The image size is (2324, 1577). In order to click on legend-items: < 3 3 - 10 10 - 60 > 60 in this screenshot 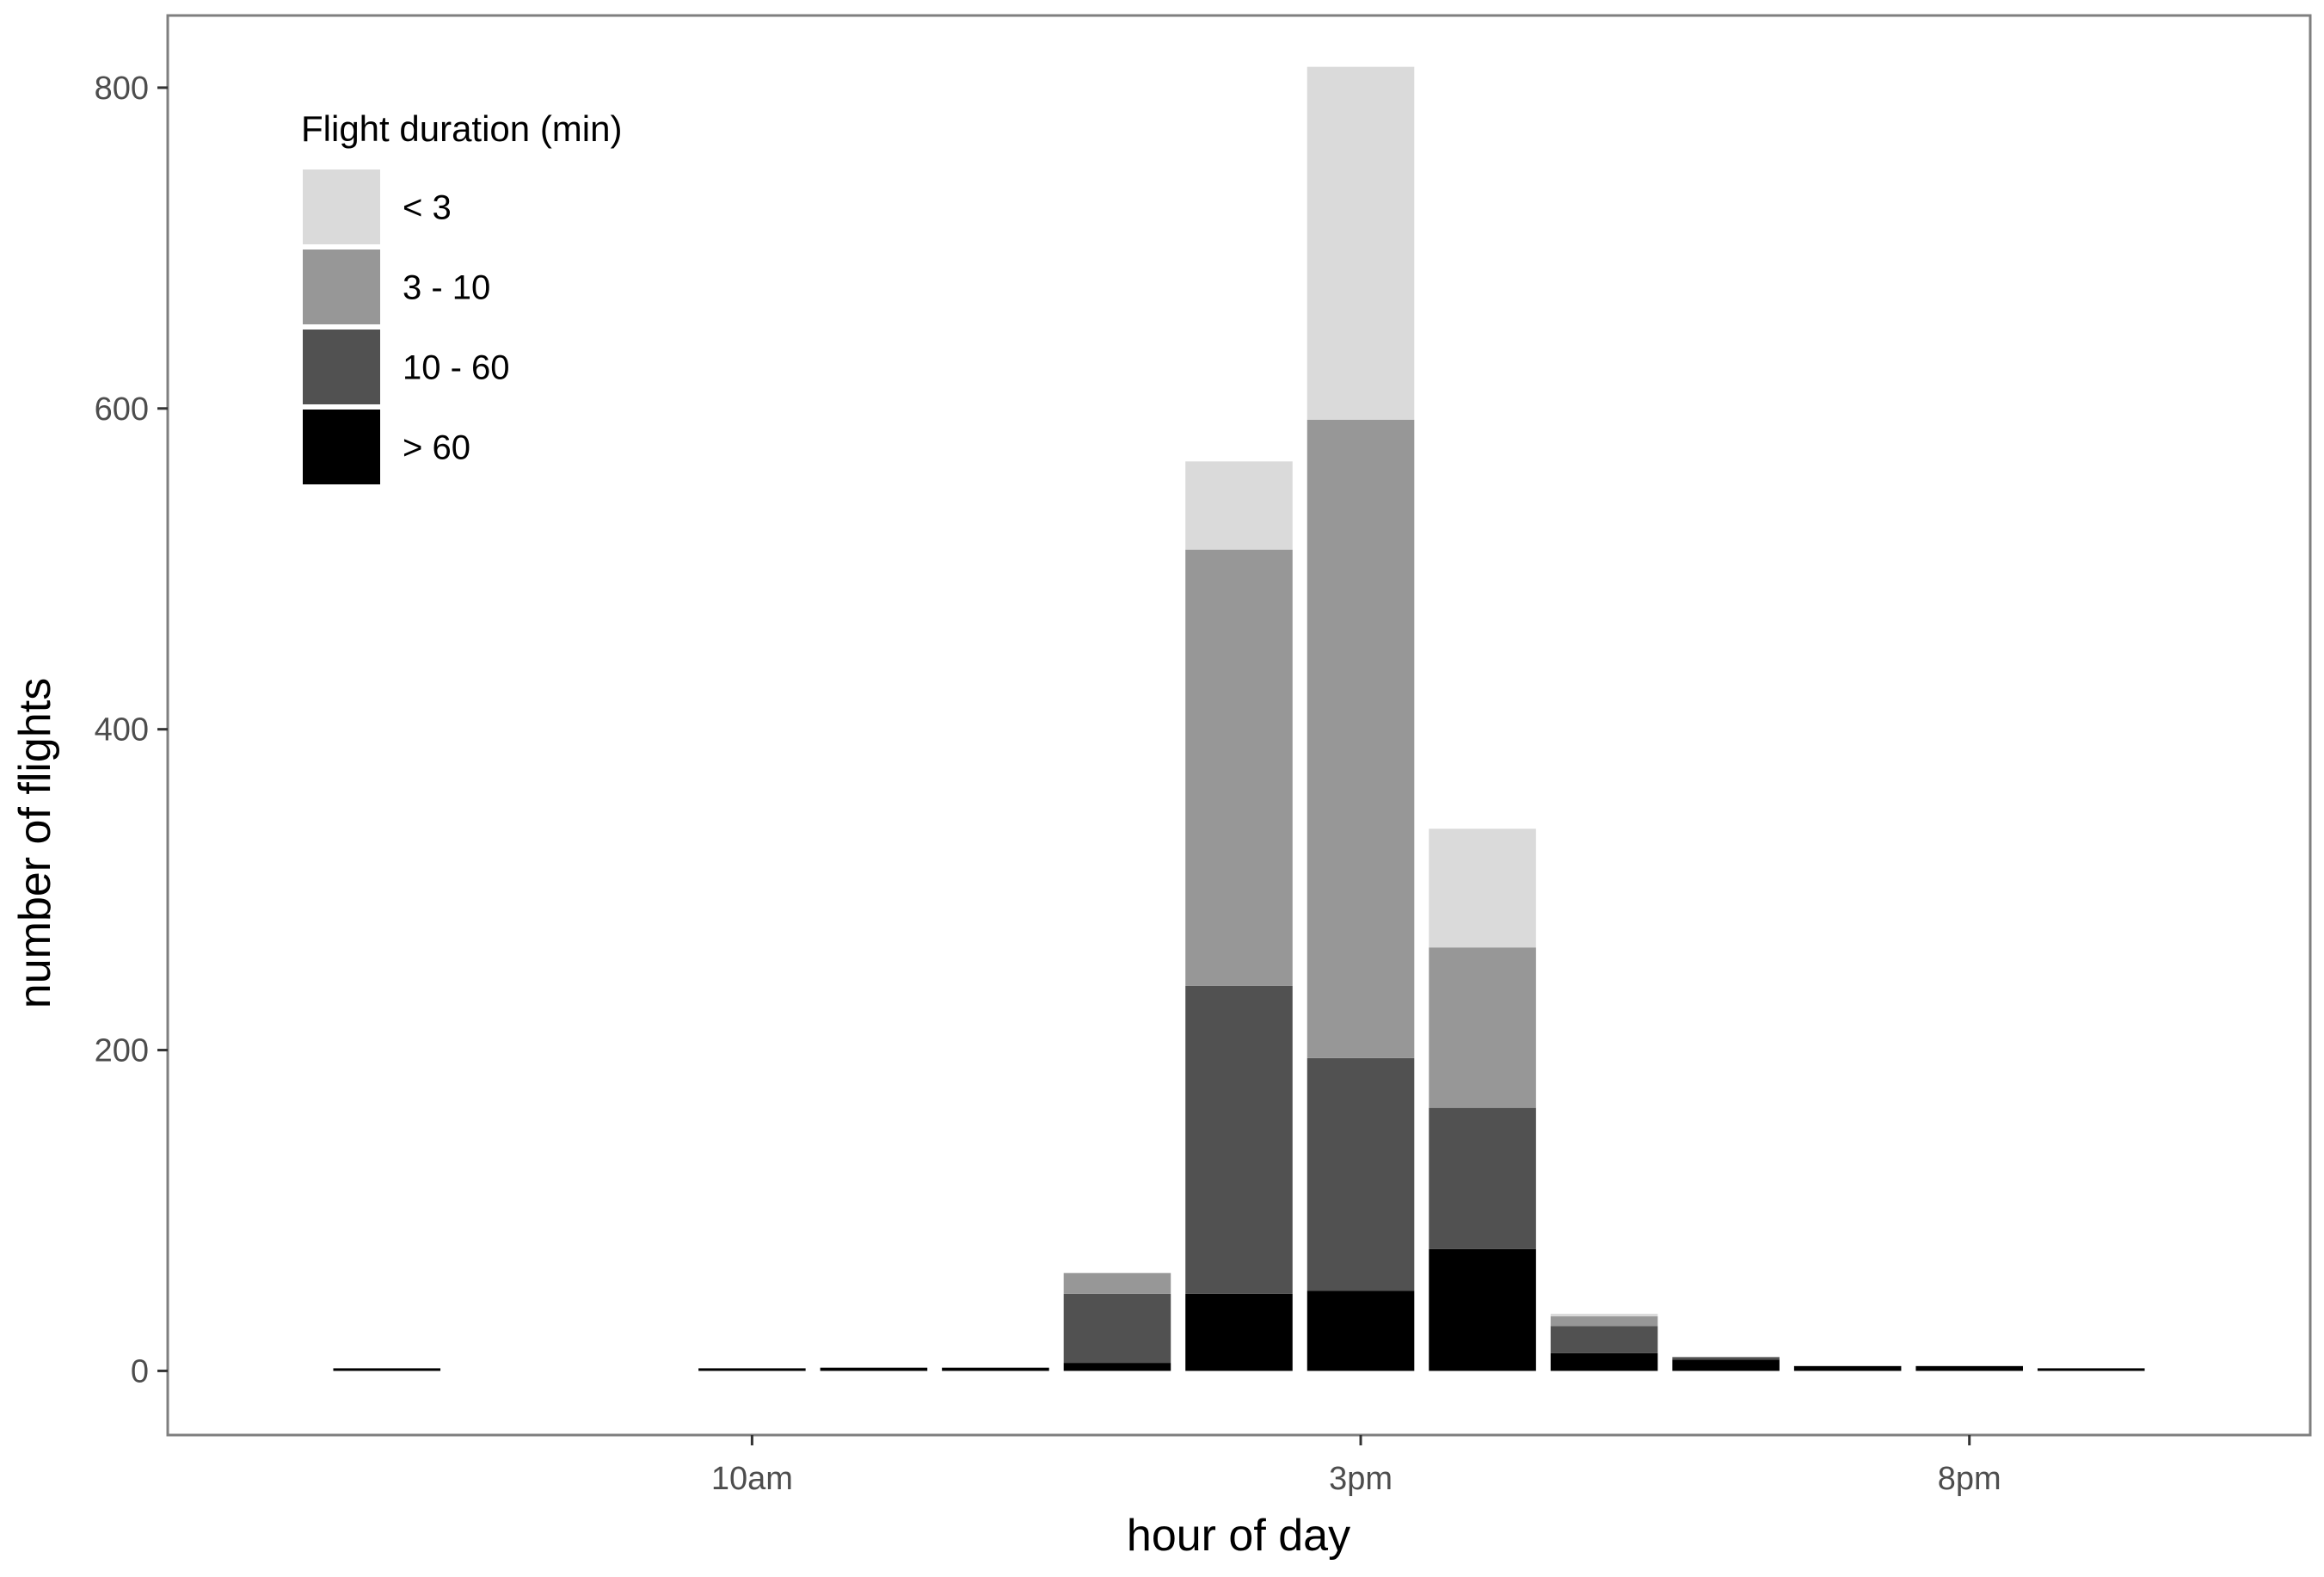, I will do `click(406, 327)`.